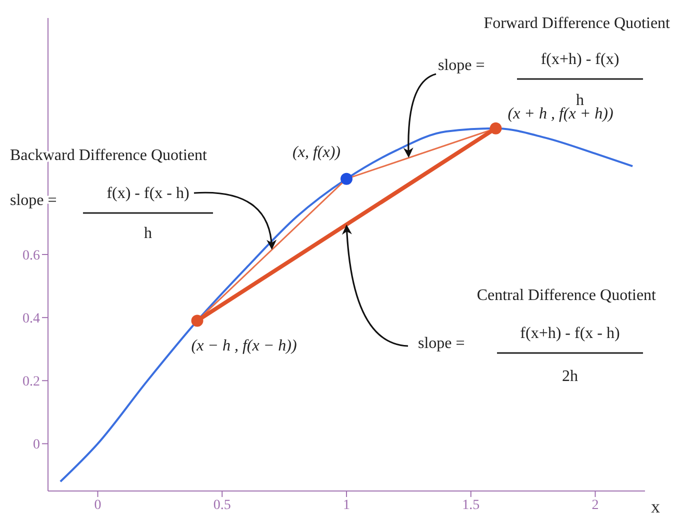 The width and height of the screenshot is (678, 529). I want to click on x-tick-label: 2, so click(595, 505).